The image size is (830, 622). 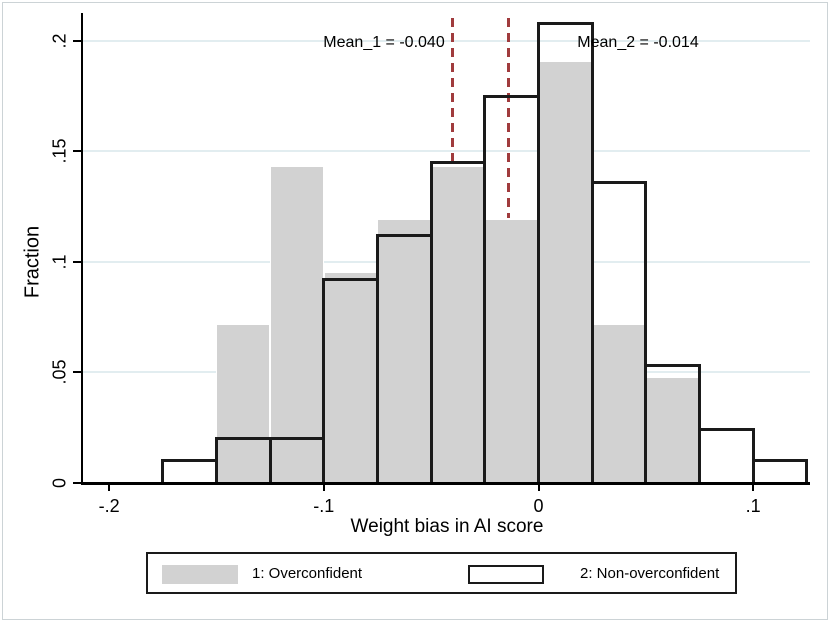 What do you see at coordinates (441, 573) in the screenshot?
I see `legend: 1: Overconfident 2: Non-overconfident` at bounding box center [441, 573].